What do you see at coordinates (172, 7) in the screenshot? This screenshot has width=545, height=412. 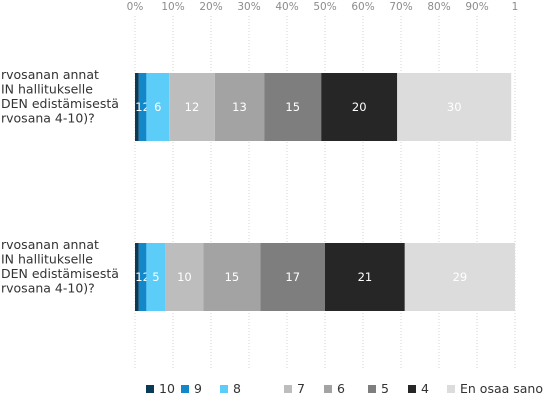 I see `x-tick-label: 10%` at bounding box center [172, 7].